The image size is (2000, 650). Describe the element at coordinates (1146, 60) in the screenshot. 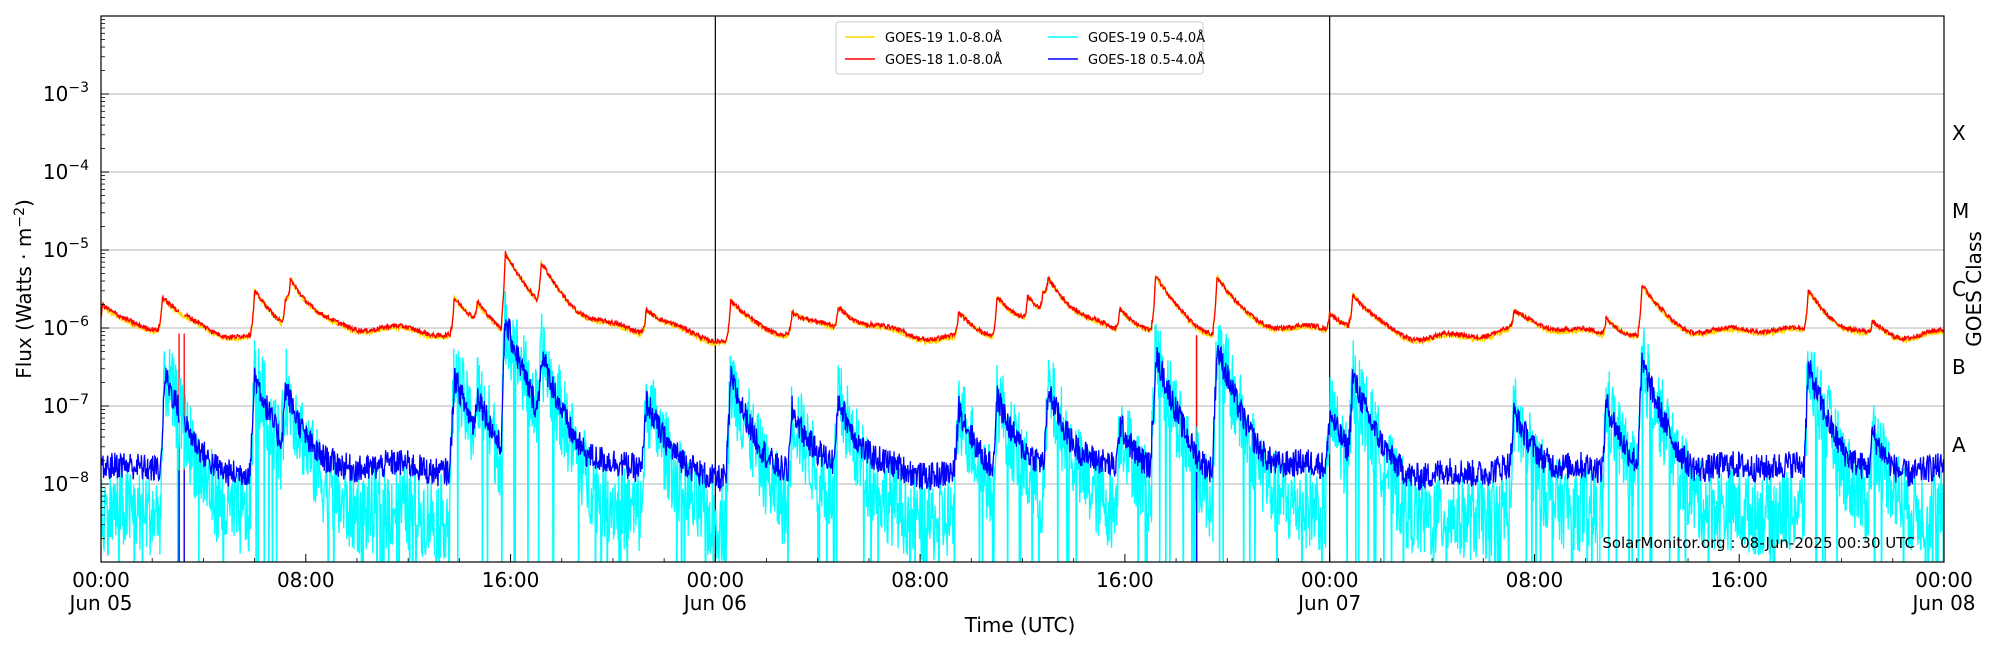

I see `legend-label-3: GOES-18 0.5-4.0Å` at that location.